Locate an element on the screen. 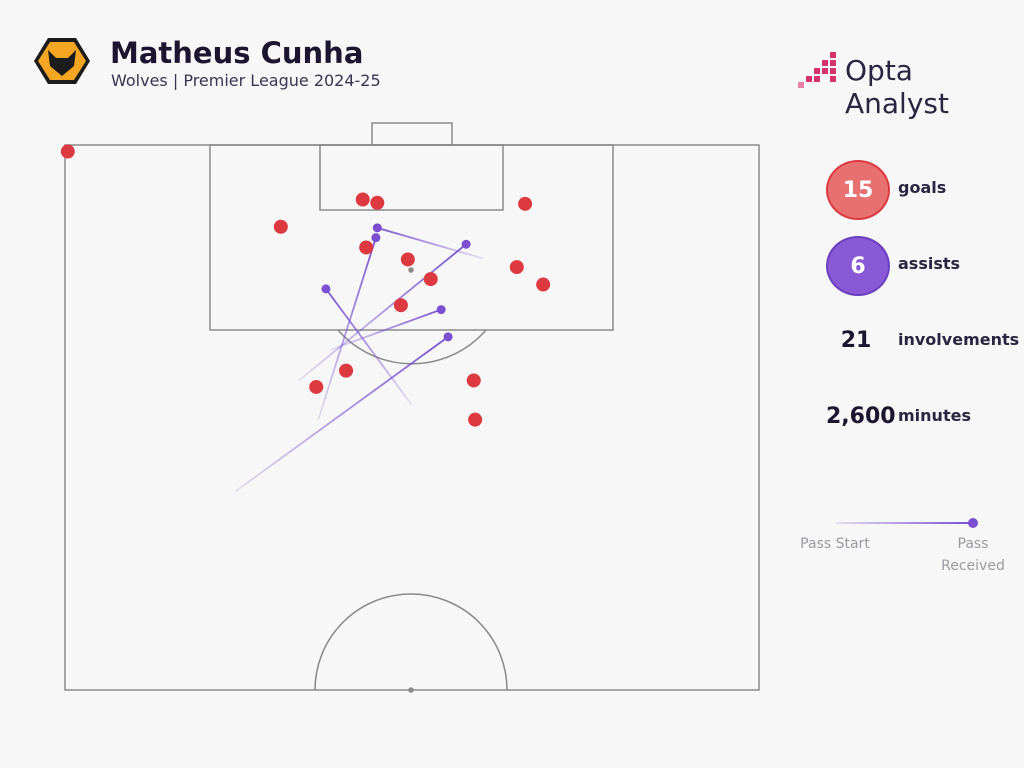 This screenshot has width=1024, height=768. stat-label: assists is located at coordinates (929, 263).